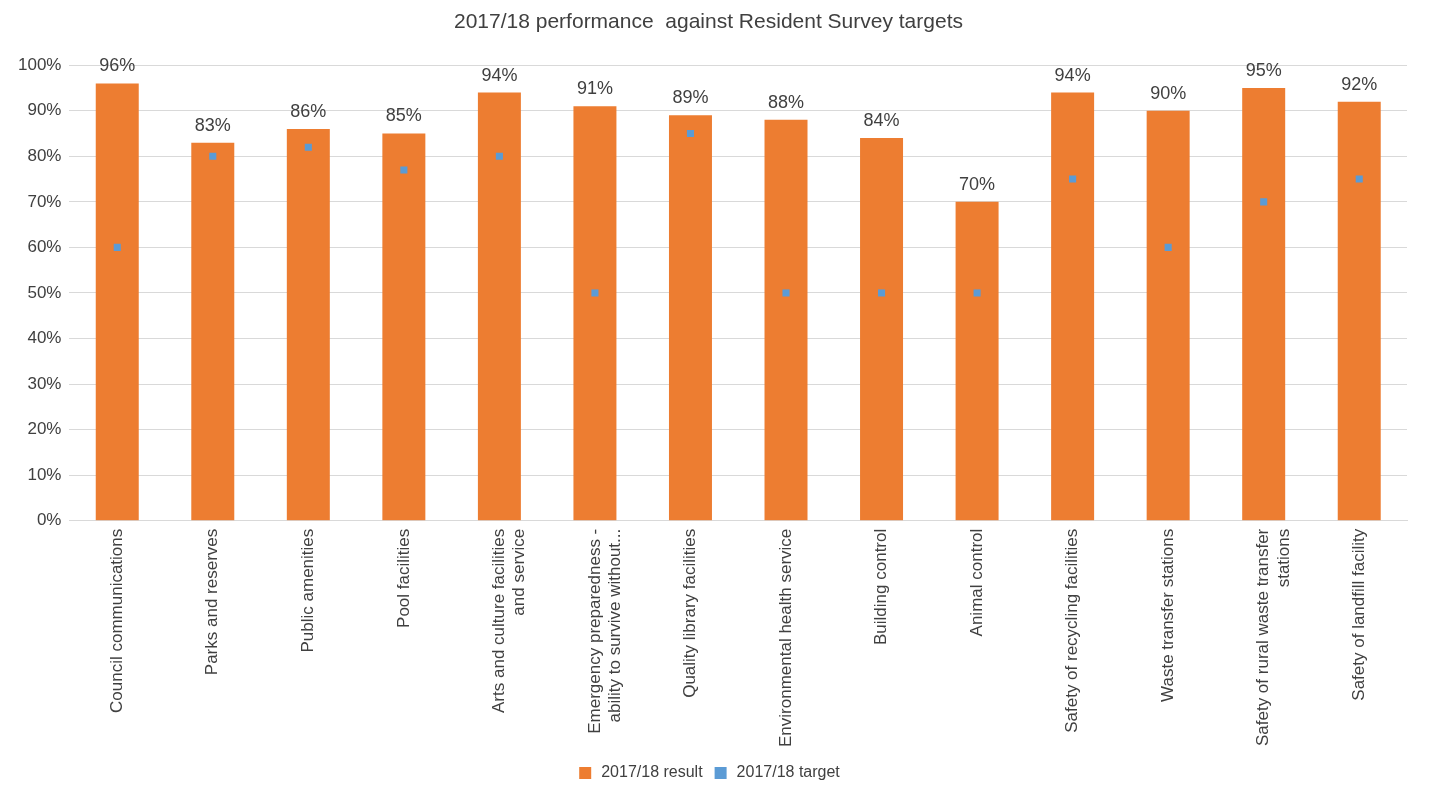 This screenshot has width=1437, height=801. Describe the element at coordinates (785, 637) in the screenshot. I see `x-tick-label: Environmental health service` at that location.